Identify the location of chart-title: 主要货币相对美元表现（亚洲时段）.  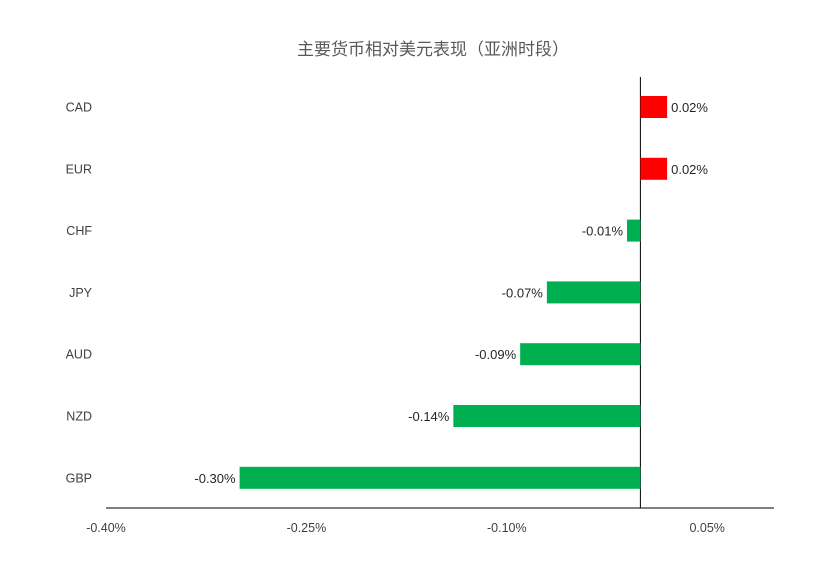
(433, 50).